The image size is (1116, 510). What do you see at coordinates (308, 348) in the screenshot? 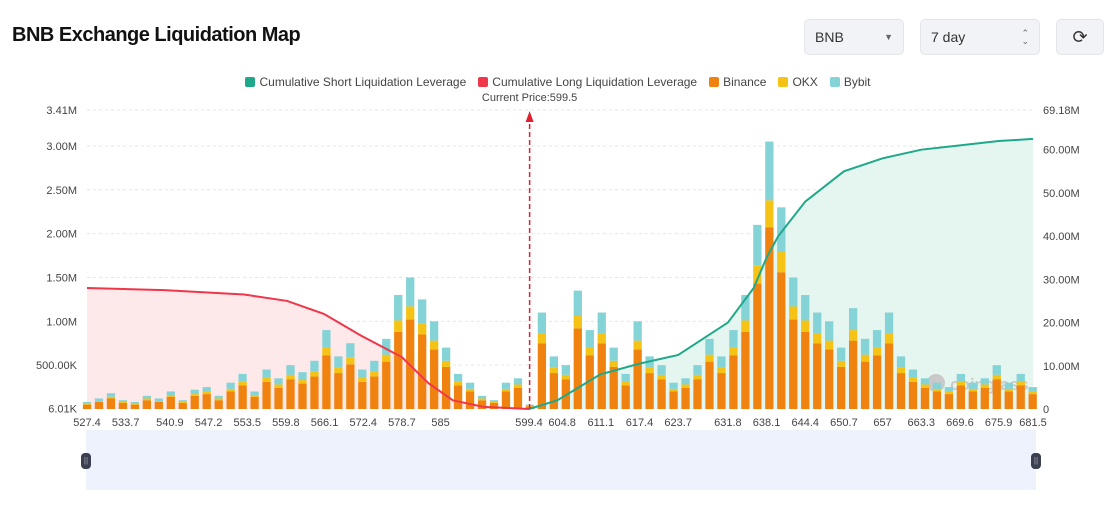
I see `cumulative-long-line` at bounding box center [308, 348].